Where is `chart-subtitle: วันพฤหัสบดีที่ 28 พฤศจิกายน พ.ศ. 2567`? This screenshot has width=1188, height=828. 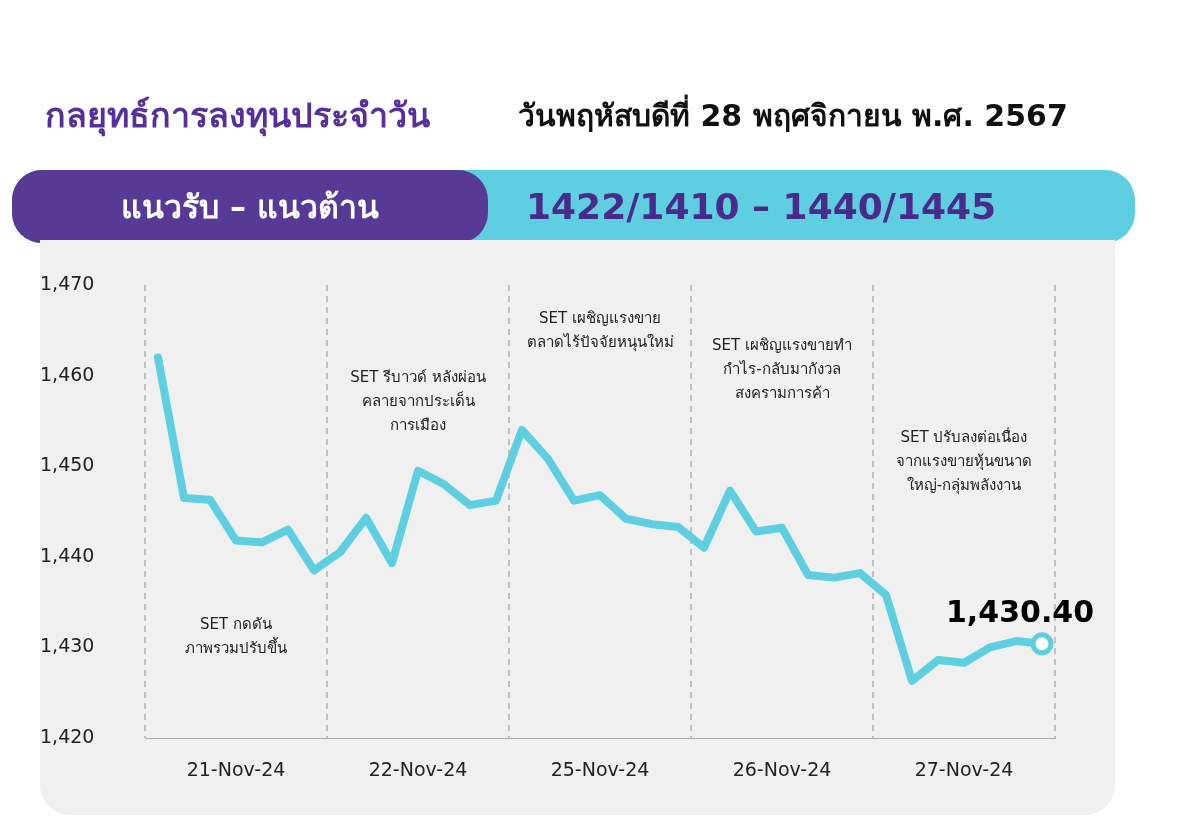 chart-subtitle: วันพฤหัสบดีที่ 28 พฤศจิกายน พ.ศ. 2567 is located at coordinates (793, 114).